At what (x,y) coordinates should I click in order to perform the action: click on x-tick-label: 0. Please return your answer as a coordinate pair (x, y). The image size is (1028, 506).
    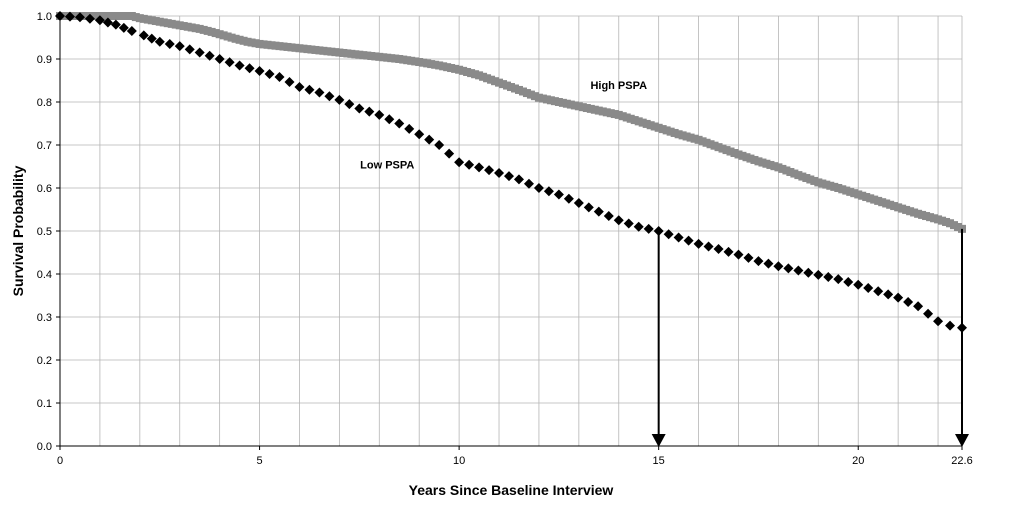
    Looking at the image, I should click on (60, 461).